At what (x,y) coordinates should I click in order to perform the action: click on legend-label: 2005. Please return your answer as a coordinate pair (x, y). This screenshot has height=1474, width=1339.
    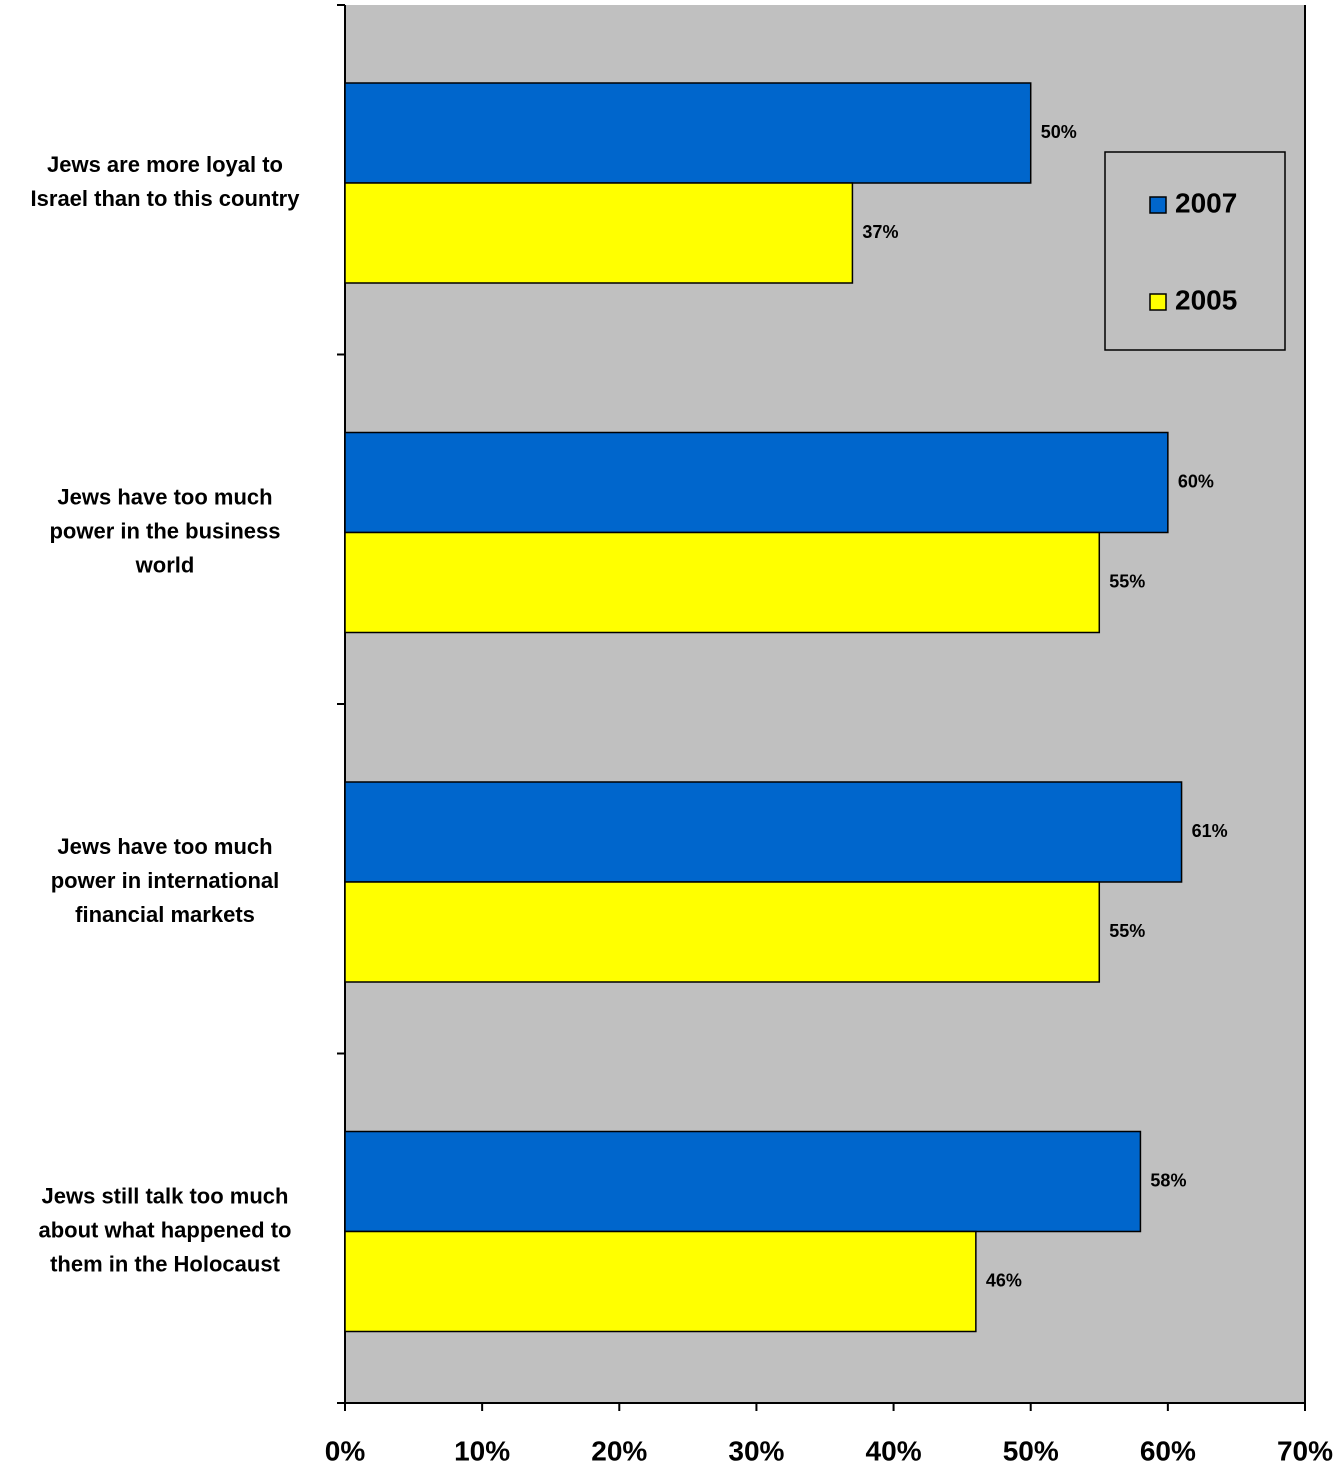
    Looking at the image, I should click on (1206, 299).